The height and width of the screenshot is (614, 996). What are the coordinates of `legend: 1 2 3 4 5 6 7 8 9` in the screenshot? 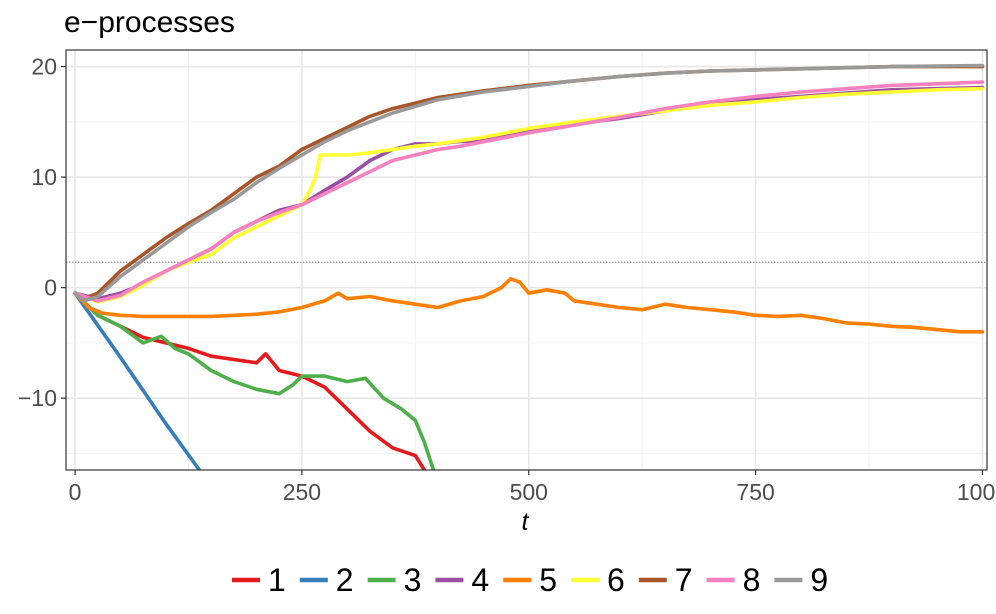 It's located at (530, 580).